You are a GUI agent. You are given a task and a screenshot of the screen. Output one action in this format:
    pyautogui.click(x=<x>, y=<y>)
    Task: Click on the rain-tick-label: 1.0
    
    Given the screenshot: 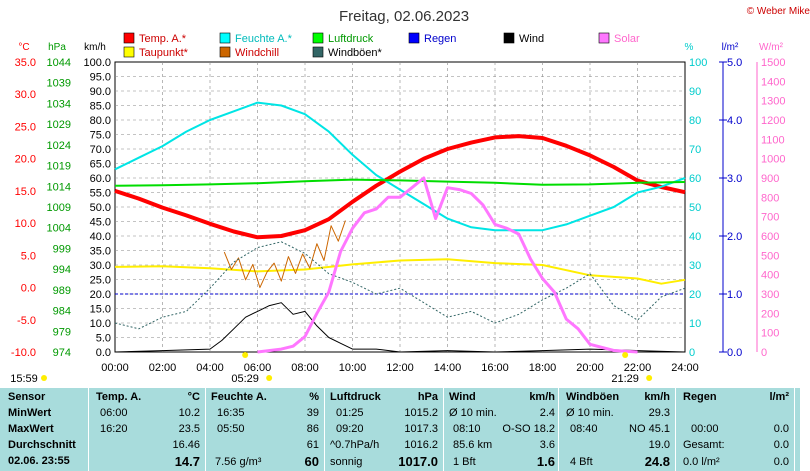 What is the action you would take?
    pyautogui.click(x=734, y=295)
    